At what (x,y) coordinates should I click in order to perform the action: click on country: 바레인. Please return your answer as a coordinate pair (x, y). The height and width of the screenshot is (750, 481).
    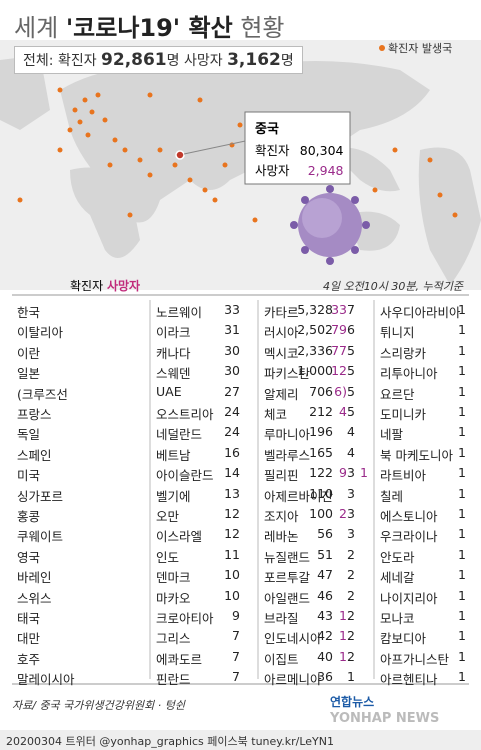
    Looking at the image, I should click on (34, 578).